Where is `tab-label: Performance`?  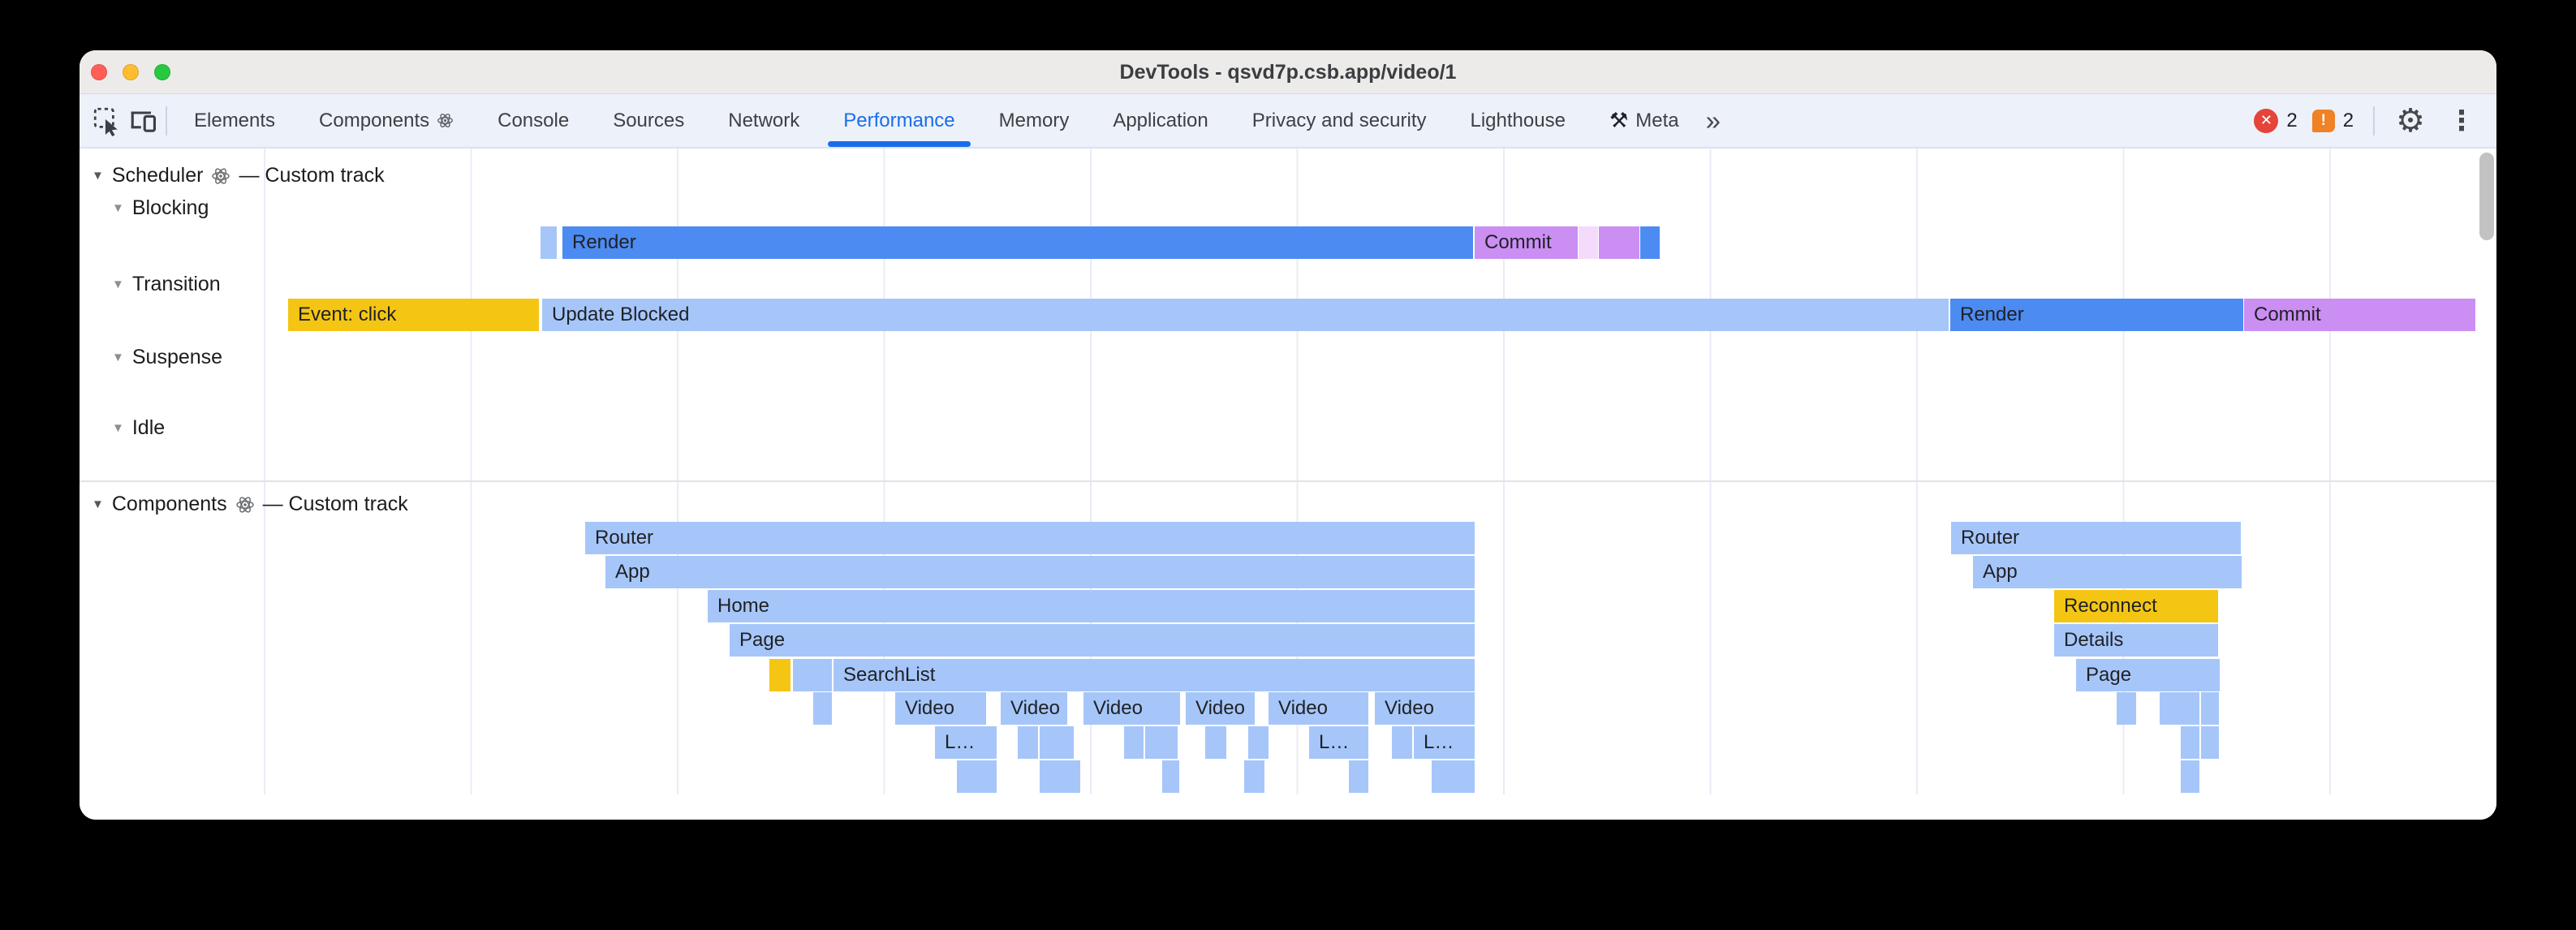
tab-label: Performance is located at coordinates (899, 120).